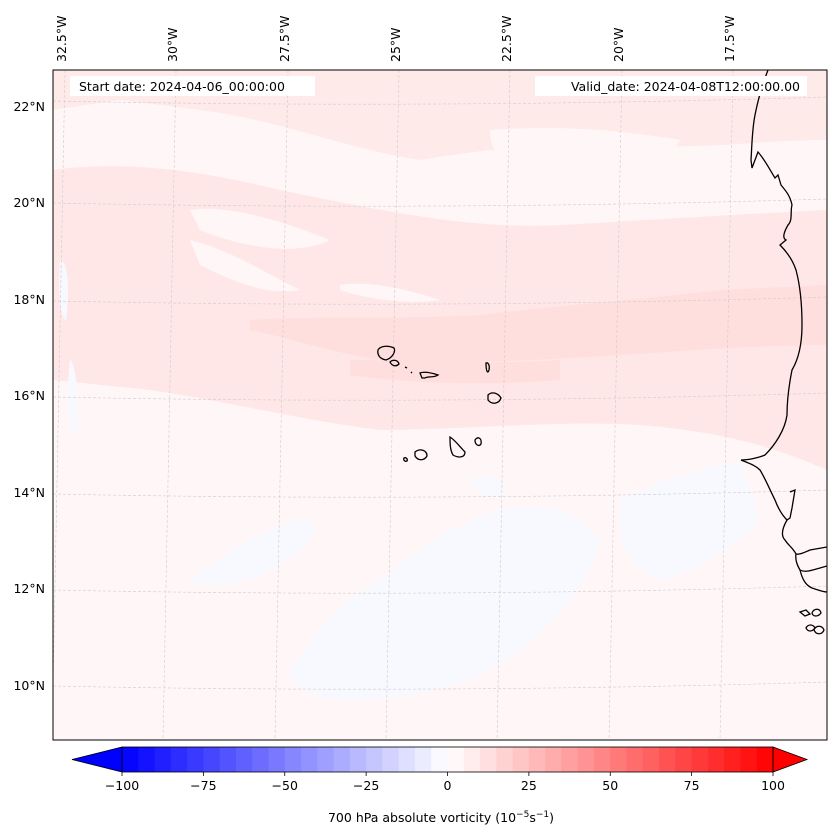 Image resolution: width=837 pixels, height=839 pixels. What do you see at coordinates (487, 367) in the screenshot?
I see `island-sal` at bounding box center [487, 367].